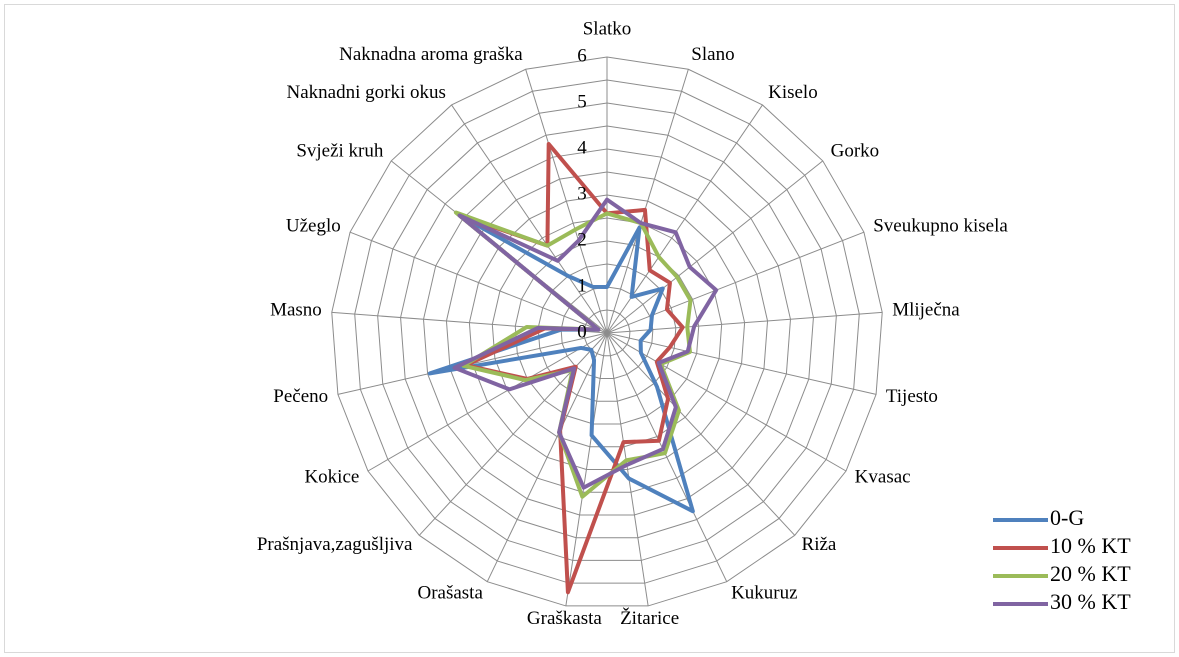 This screenshot has width=1179, height=657. What do you see at coordinates (582, 239) in the screenshot?
I see `y-tick-label: 2` at bounding box center [582, 239].